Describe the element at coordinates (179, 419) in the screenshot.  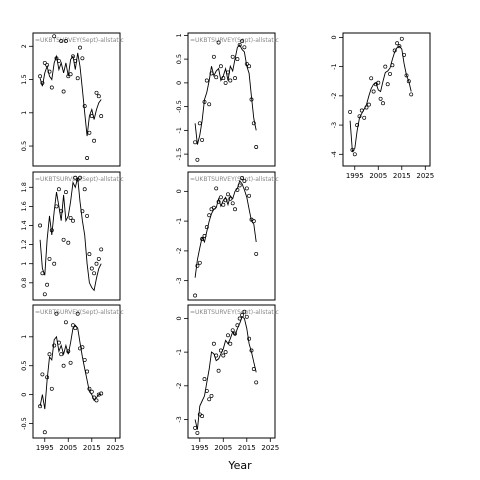
I see `y-tick-label: -3` at that location.